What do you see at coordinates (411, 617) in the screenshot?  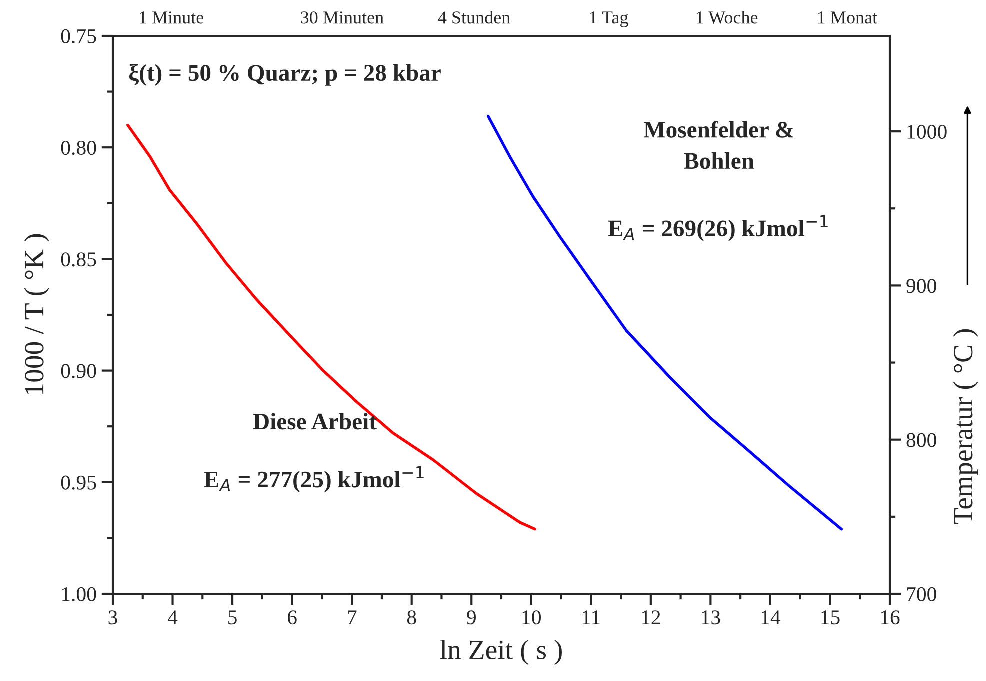 I see `x-tick-label: 8` at bounding box center [411, 617].